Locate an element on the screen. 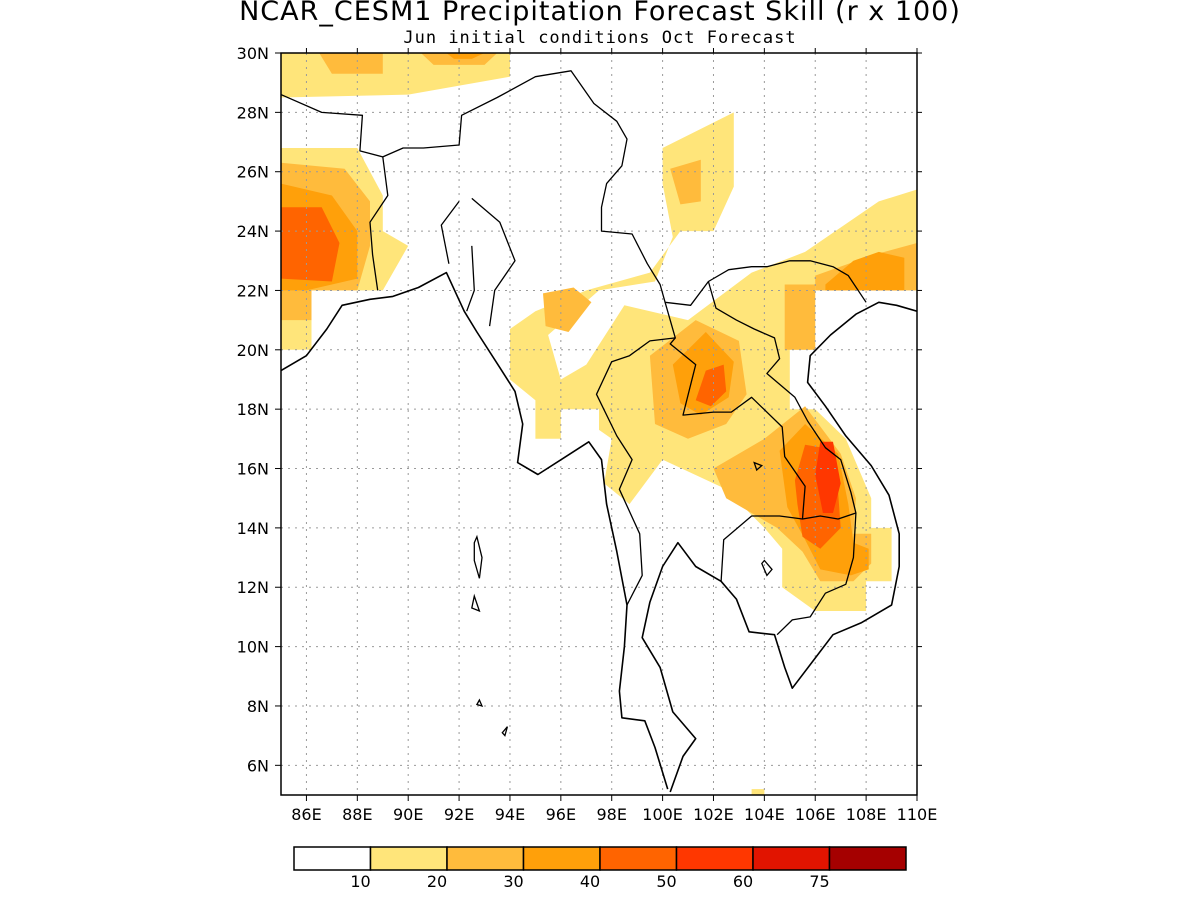 The width and height of the screenshot is (1200, 900). y-tick-label-2: 10N is located at coordinates (253, 647).